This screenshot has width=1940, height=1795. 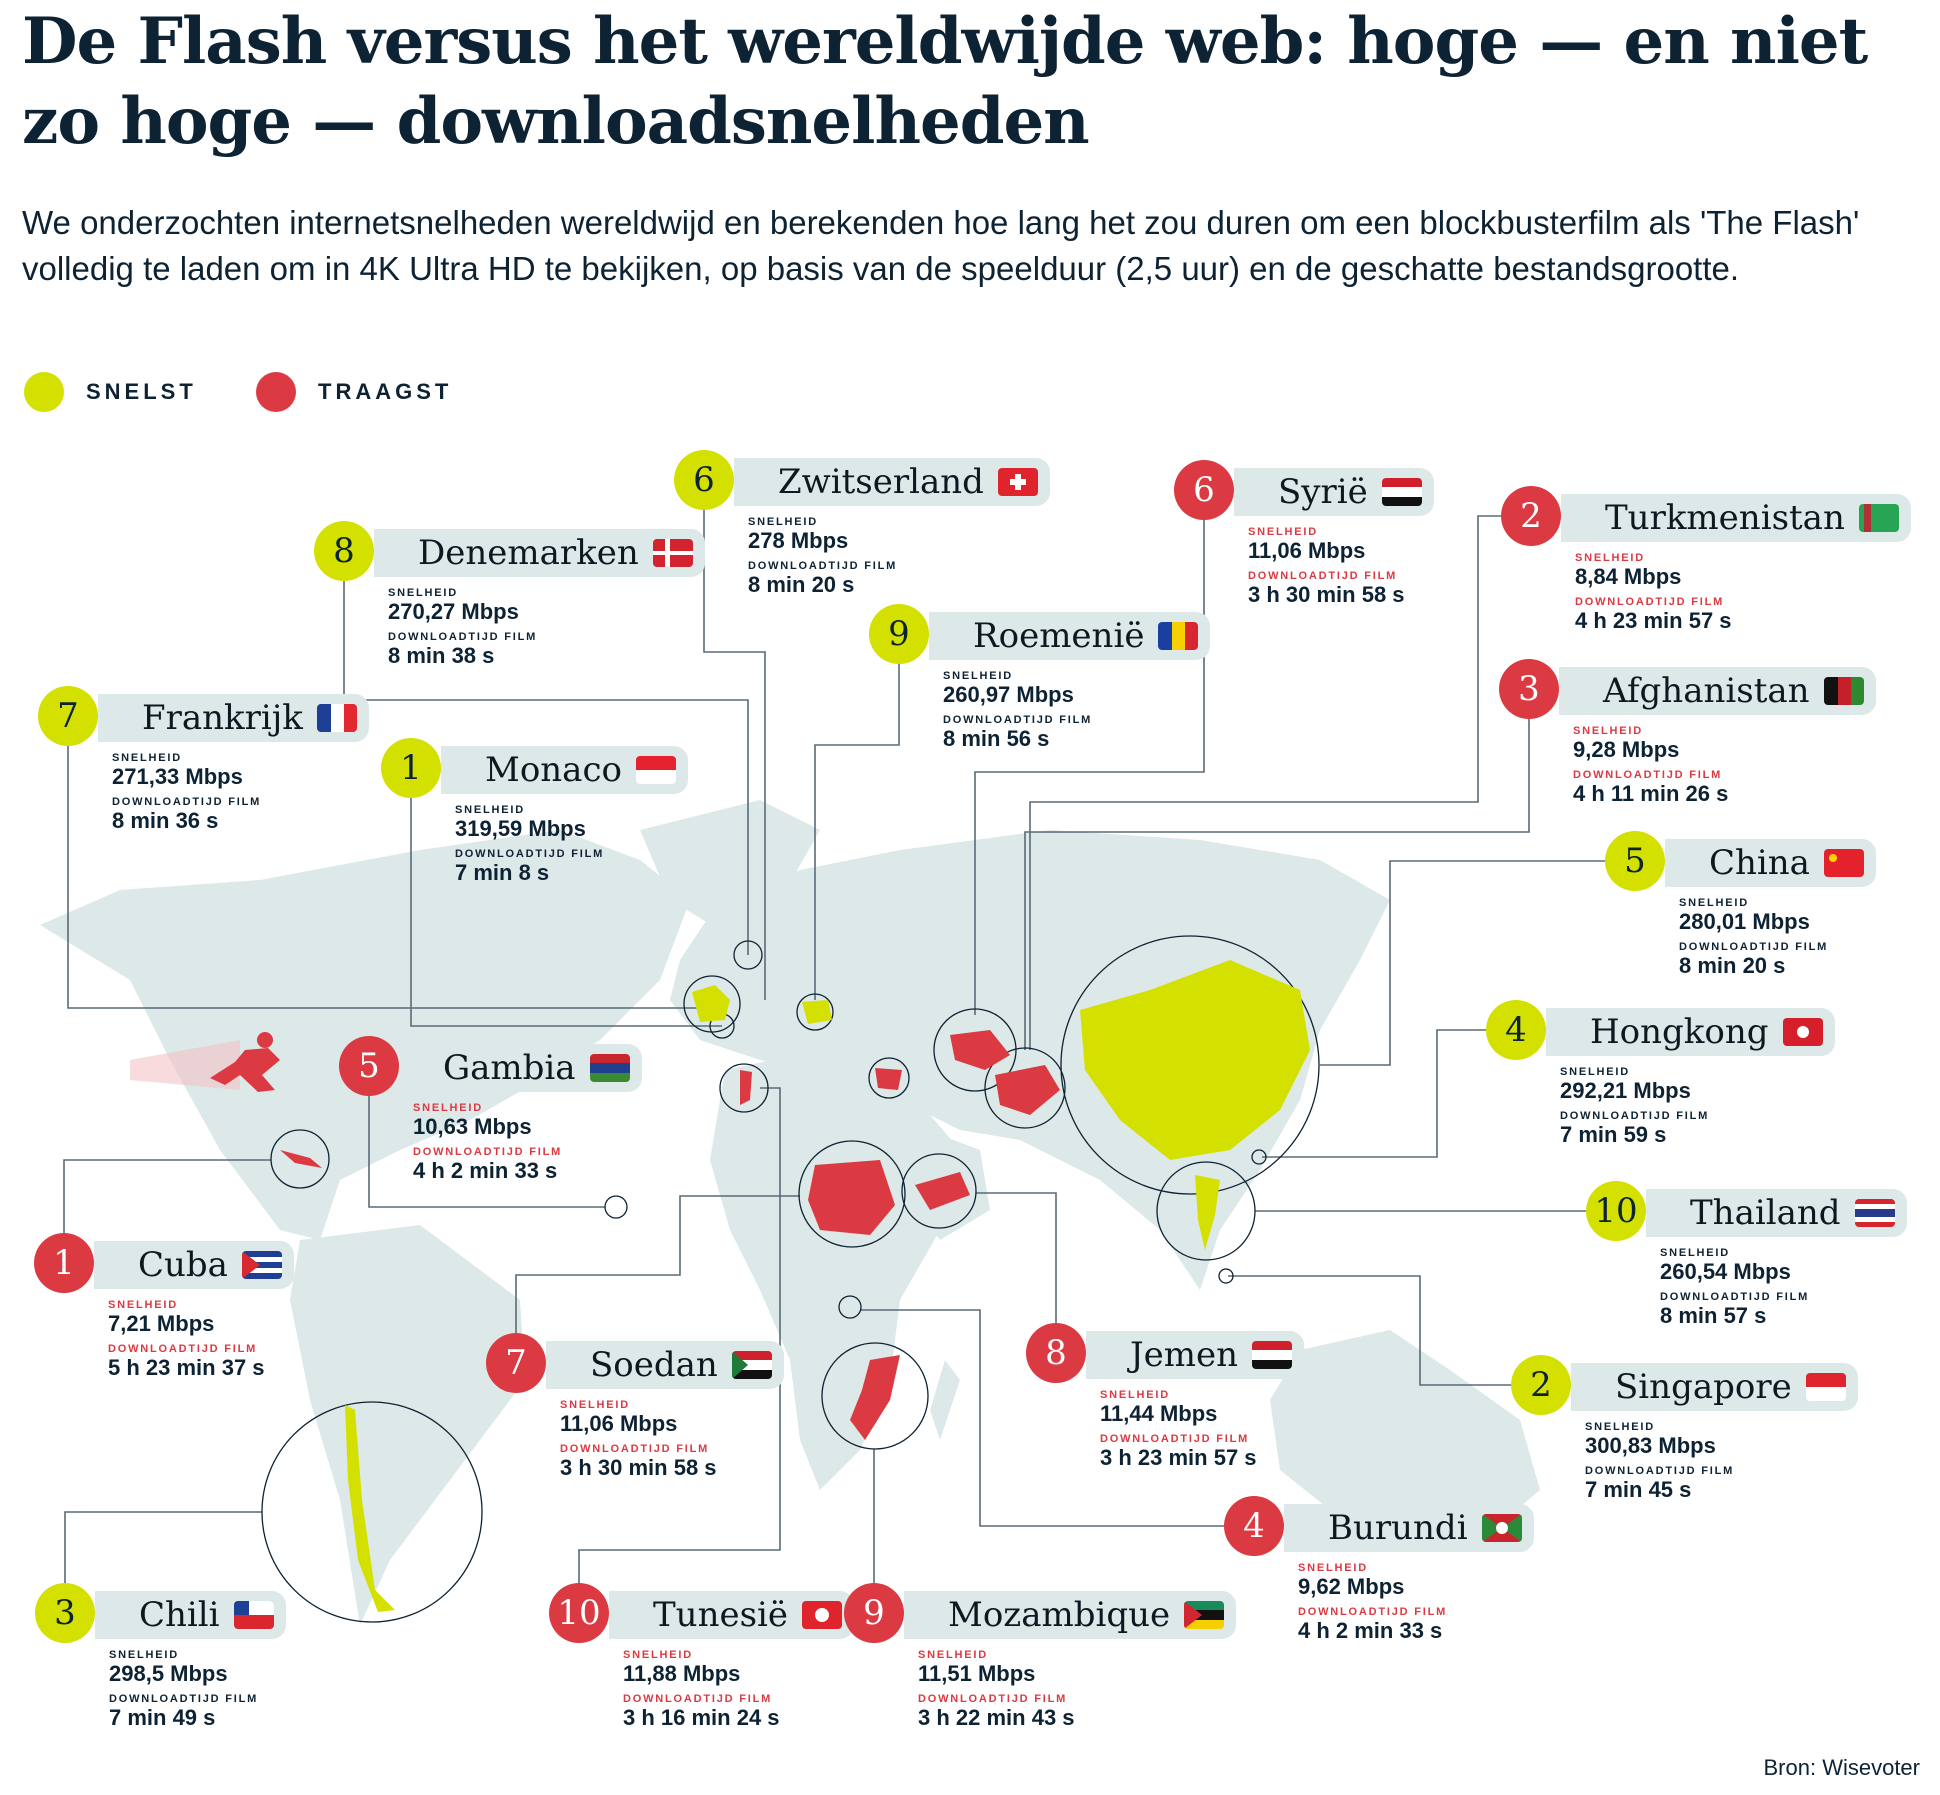 What do you see at coordinates (1725, 518) in the screenshot?
I see `country-name: Turkmenistan` at bounding box center [1725, 518].